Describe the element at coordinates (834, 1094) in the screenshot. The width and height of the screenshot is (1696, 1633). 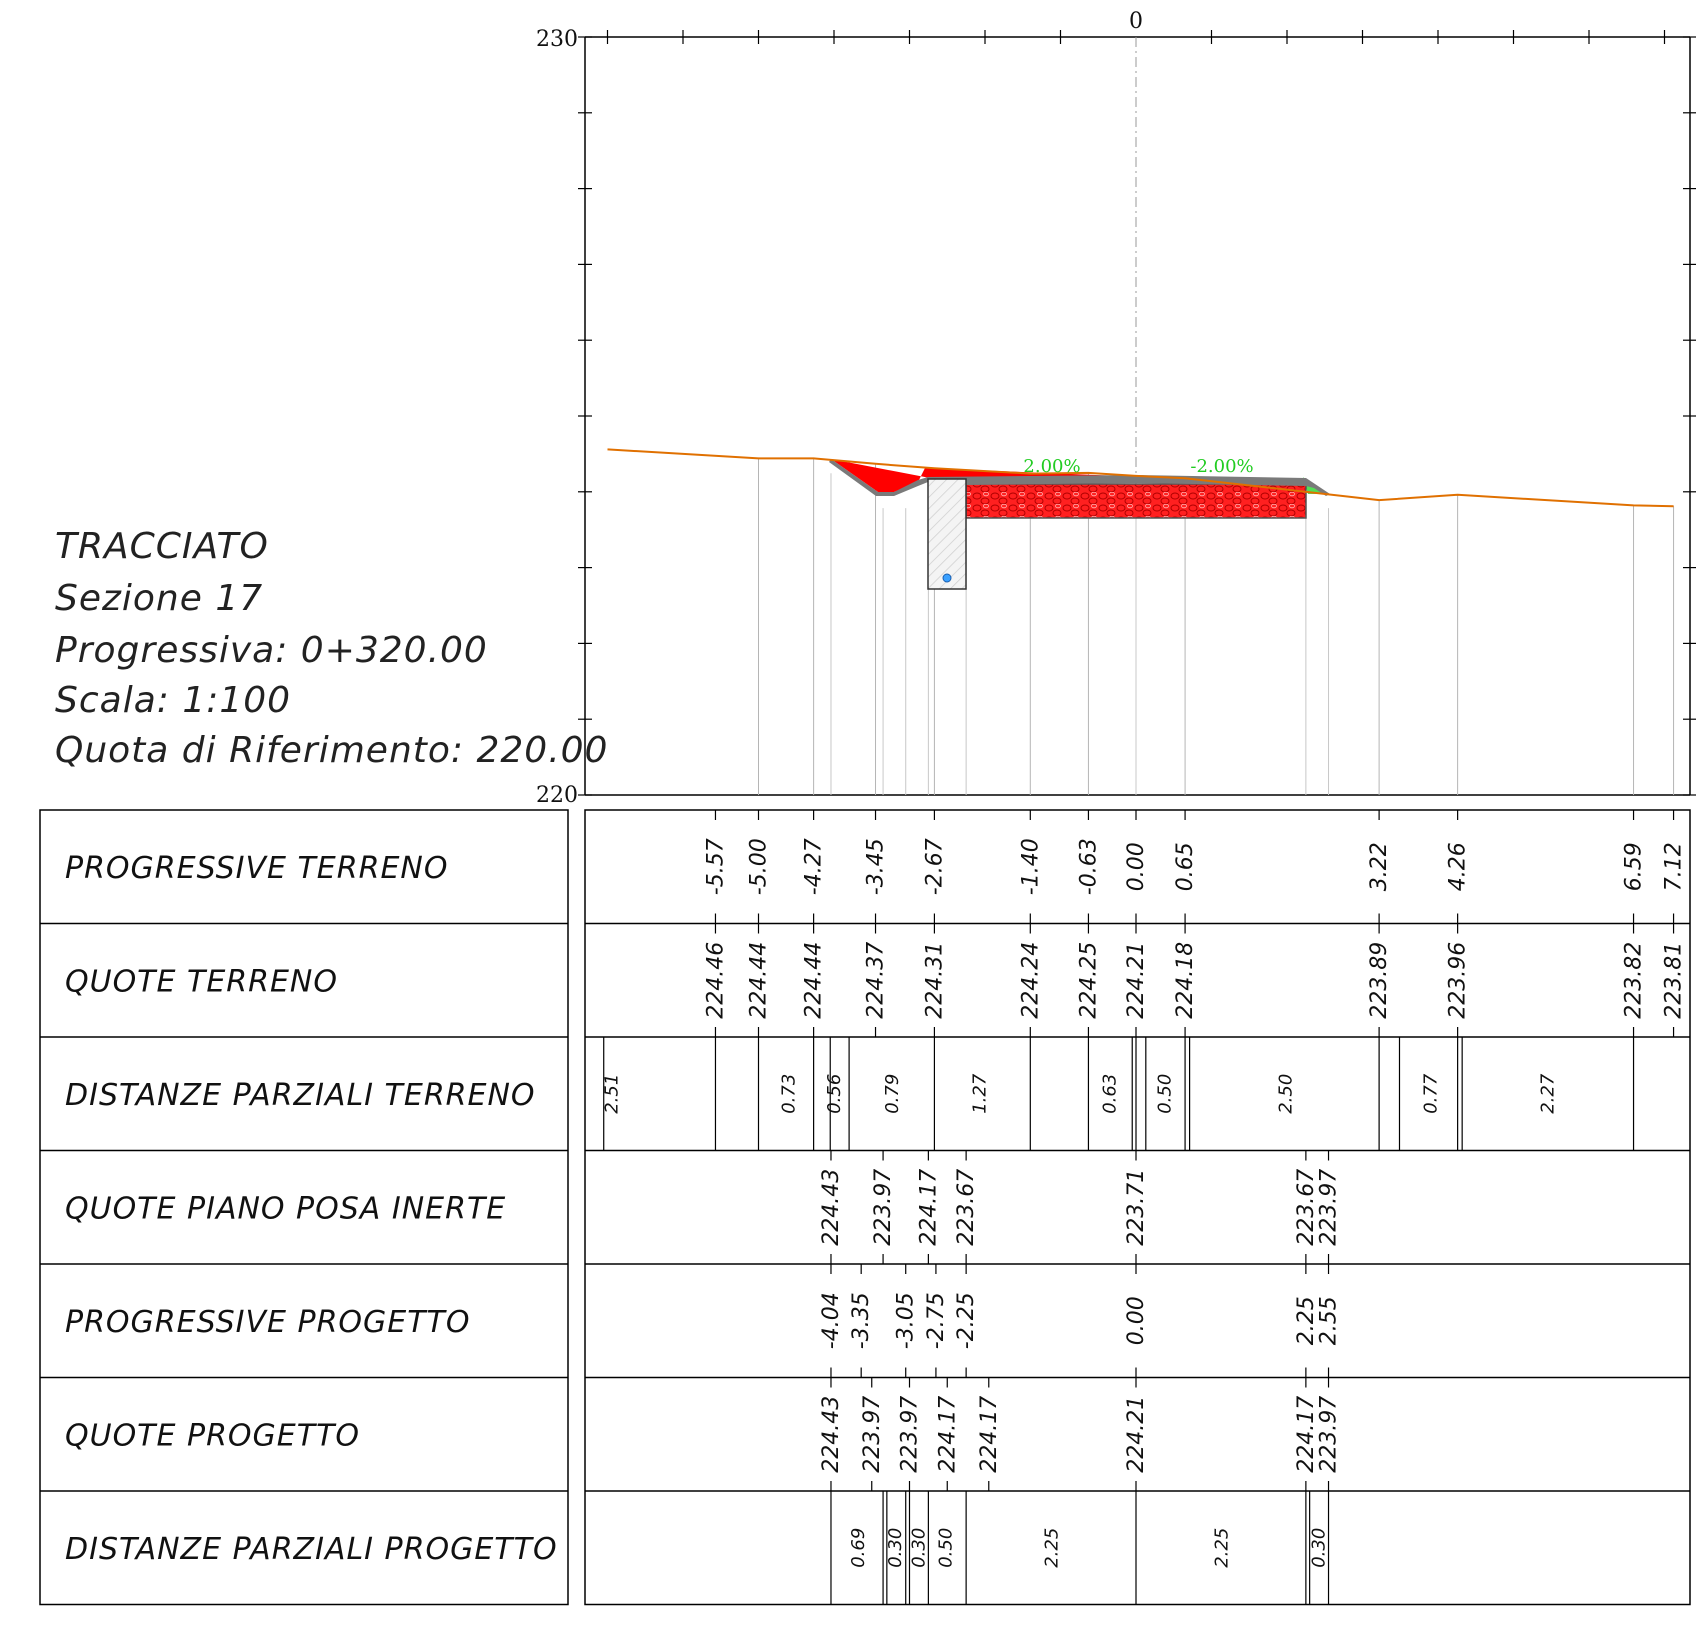
I see `distance-value: 0.56` at that location.